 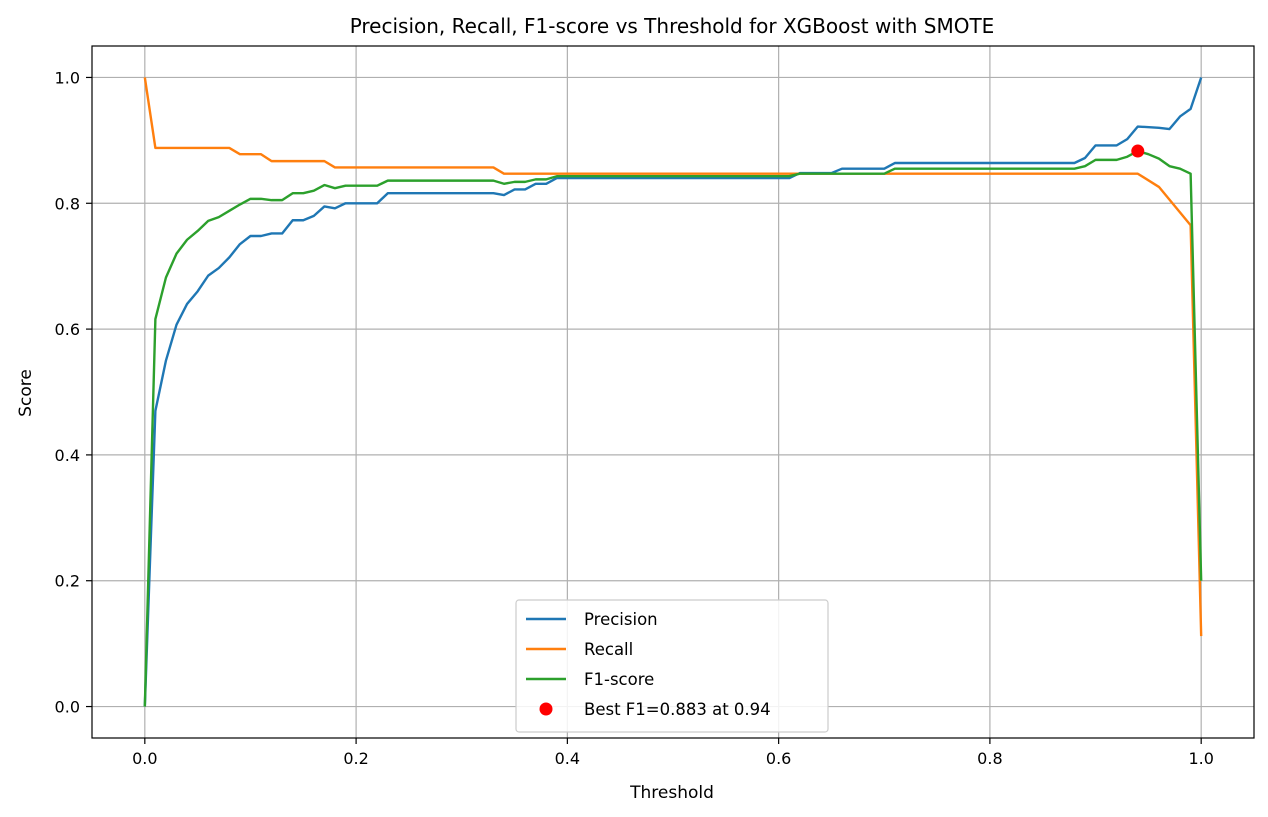 I want to click on legend-entry-label: Recall, so click(x=608, y=649).